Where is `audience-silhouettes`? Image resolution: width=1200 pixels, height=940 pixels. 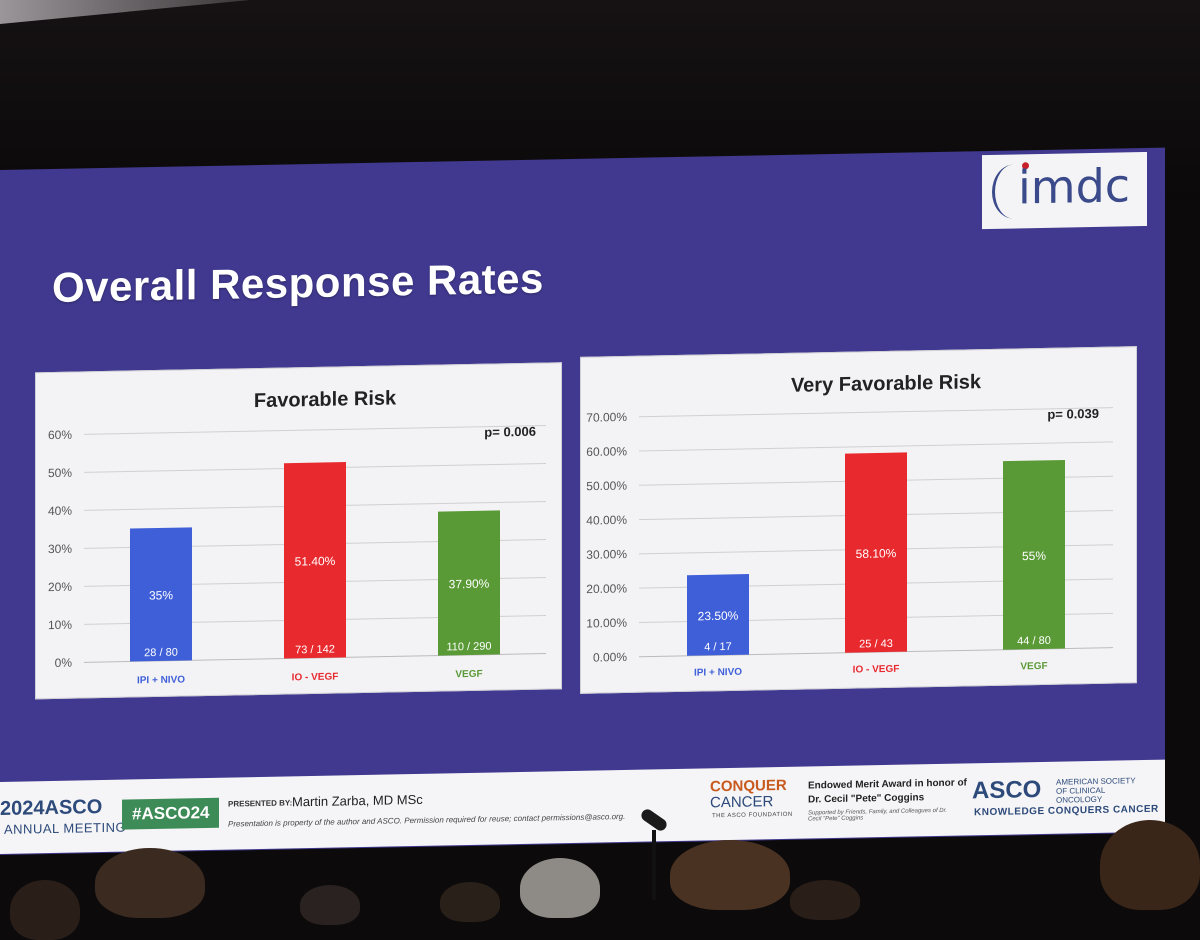 audience-silhouettes is located at coordinates (600, 880).